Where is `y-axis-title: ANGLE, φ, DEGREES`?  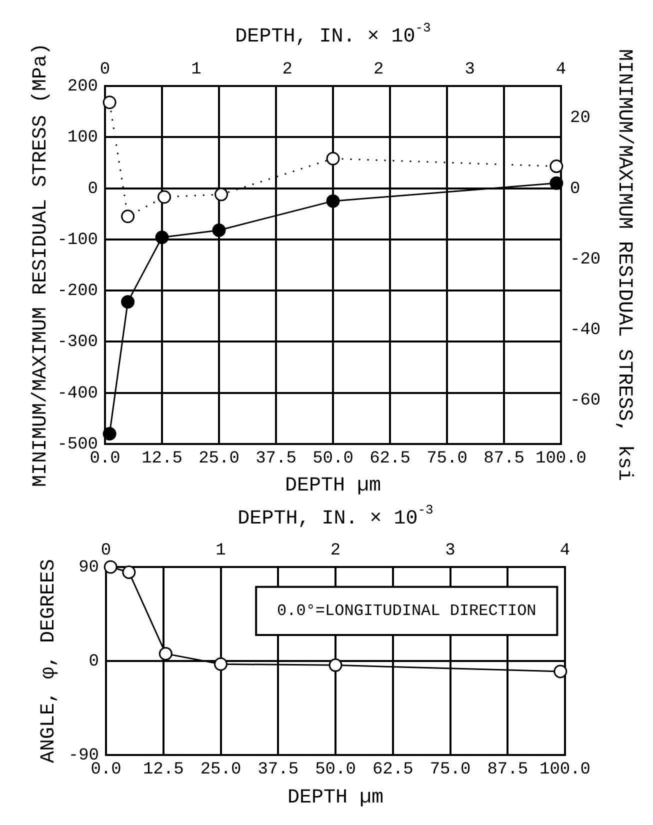
y-axis-title: ANGLE, φ, DEGREES is located at coordinates (48, 661).